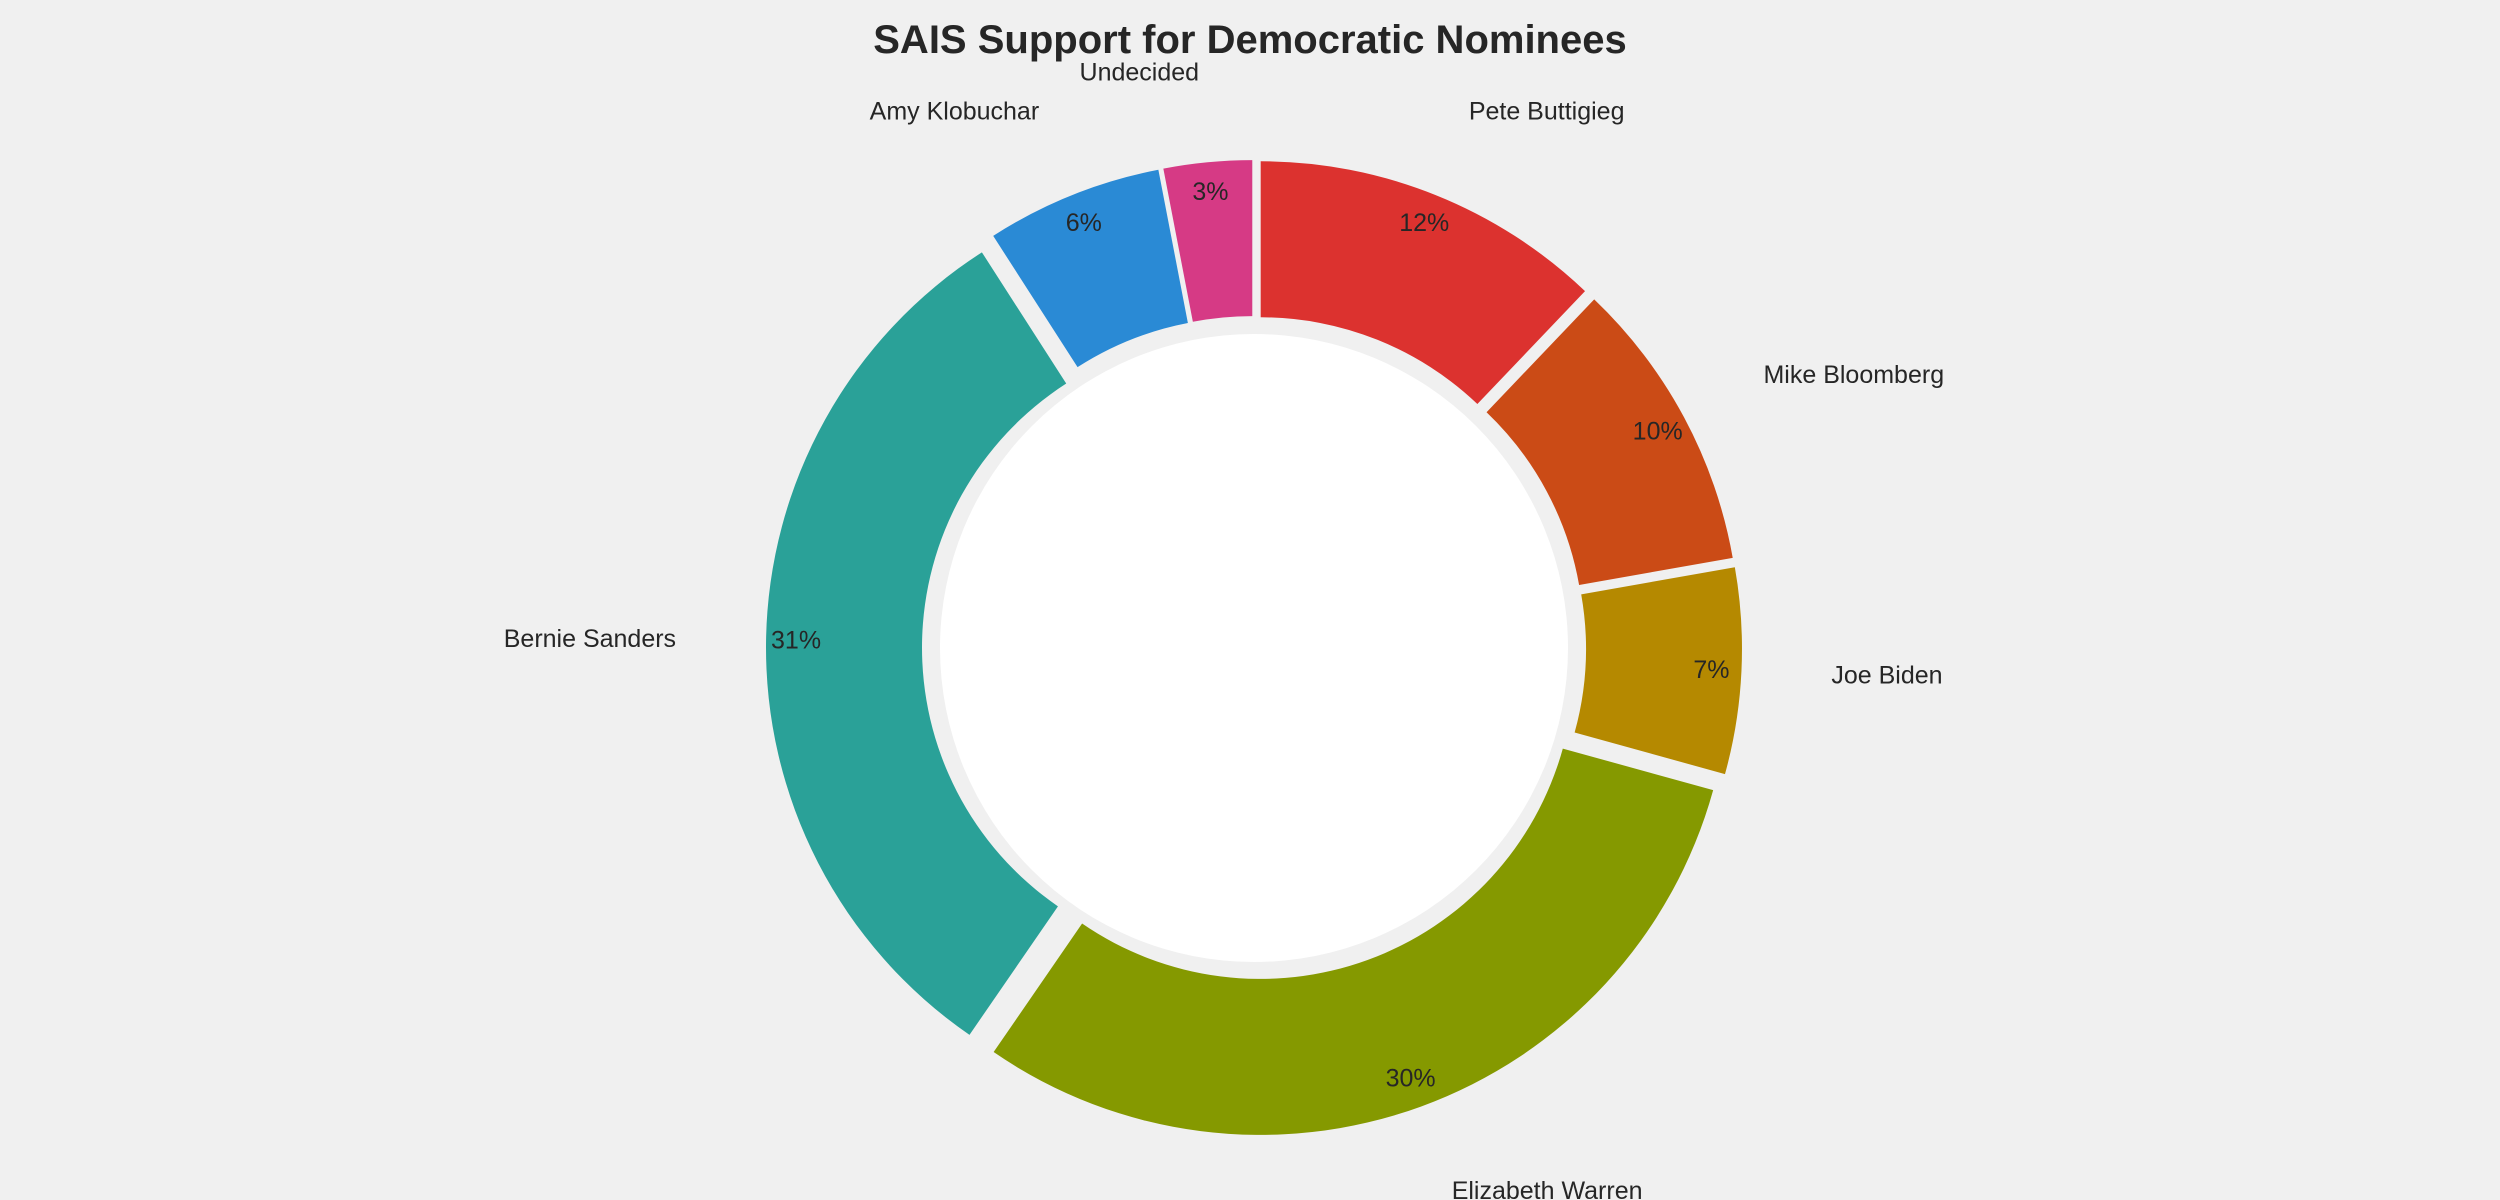 The width and height of the screenshot is (2500, 1200). What do you see at coordinates (1886, 676) in the screenshot?
I see `name-label-joe-biden: Joe Biden` at bounding box center [1886, 676].